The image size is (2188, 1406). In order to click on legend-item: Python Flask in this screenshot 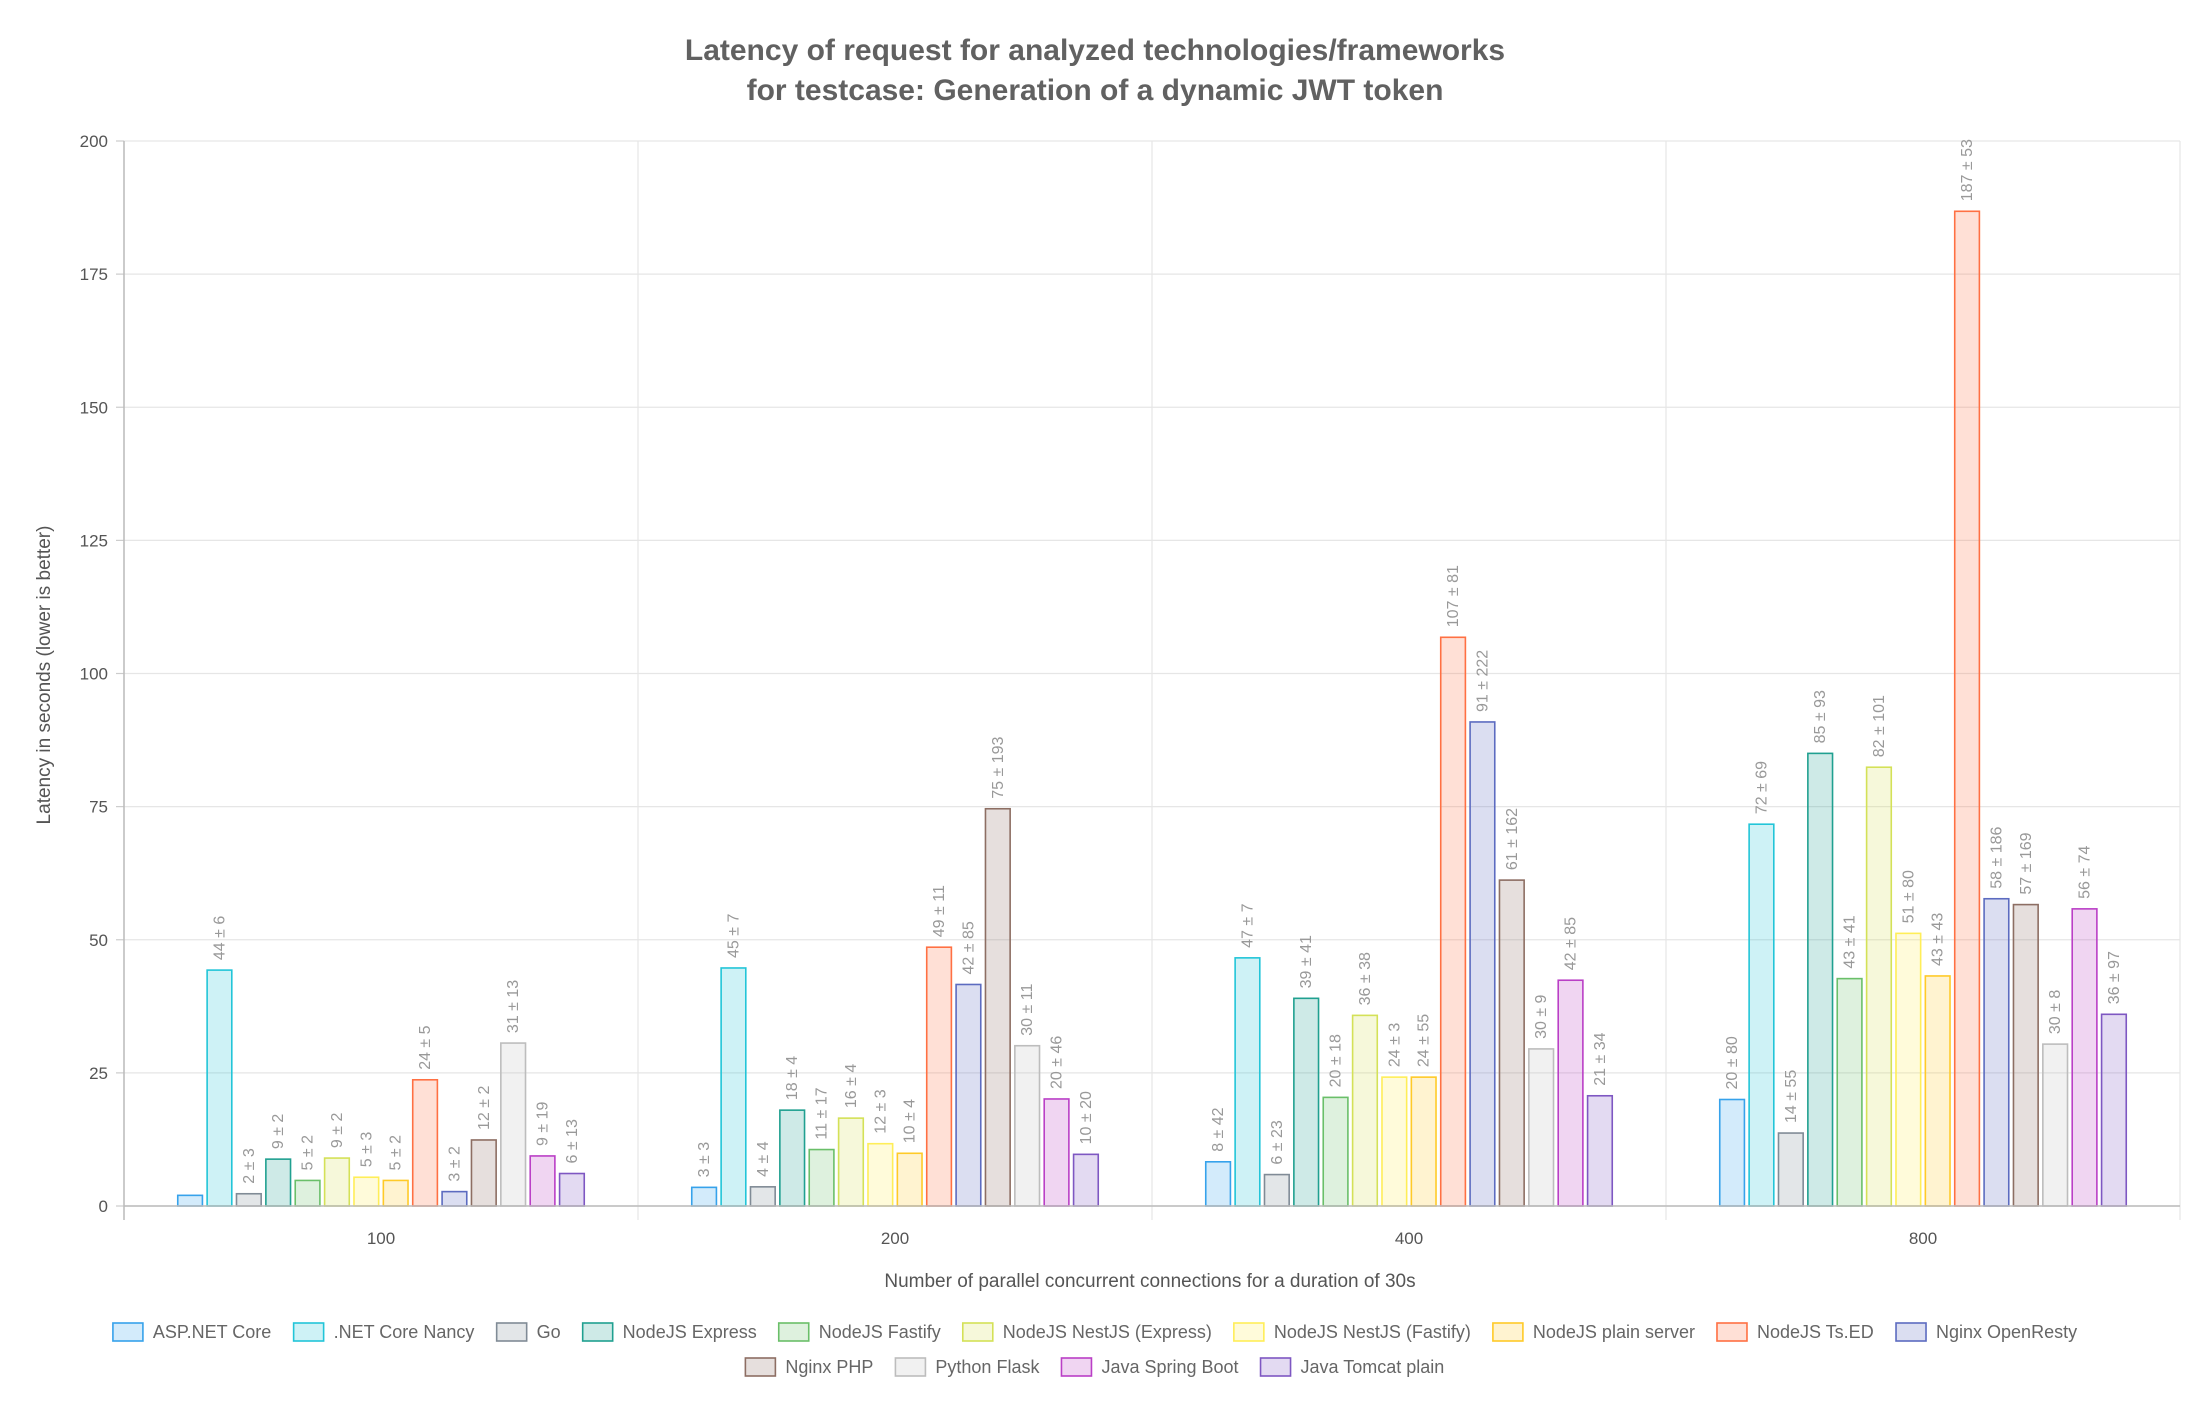, I will do `click(967, 1367)`.